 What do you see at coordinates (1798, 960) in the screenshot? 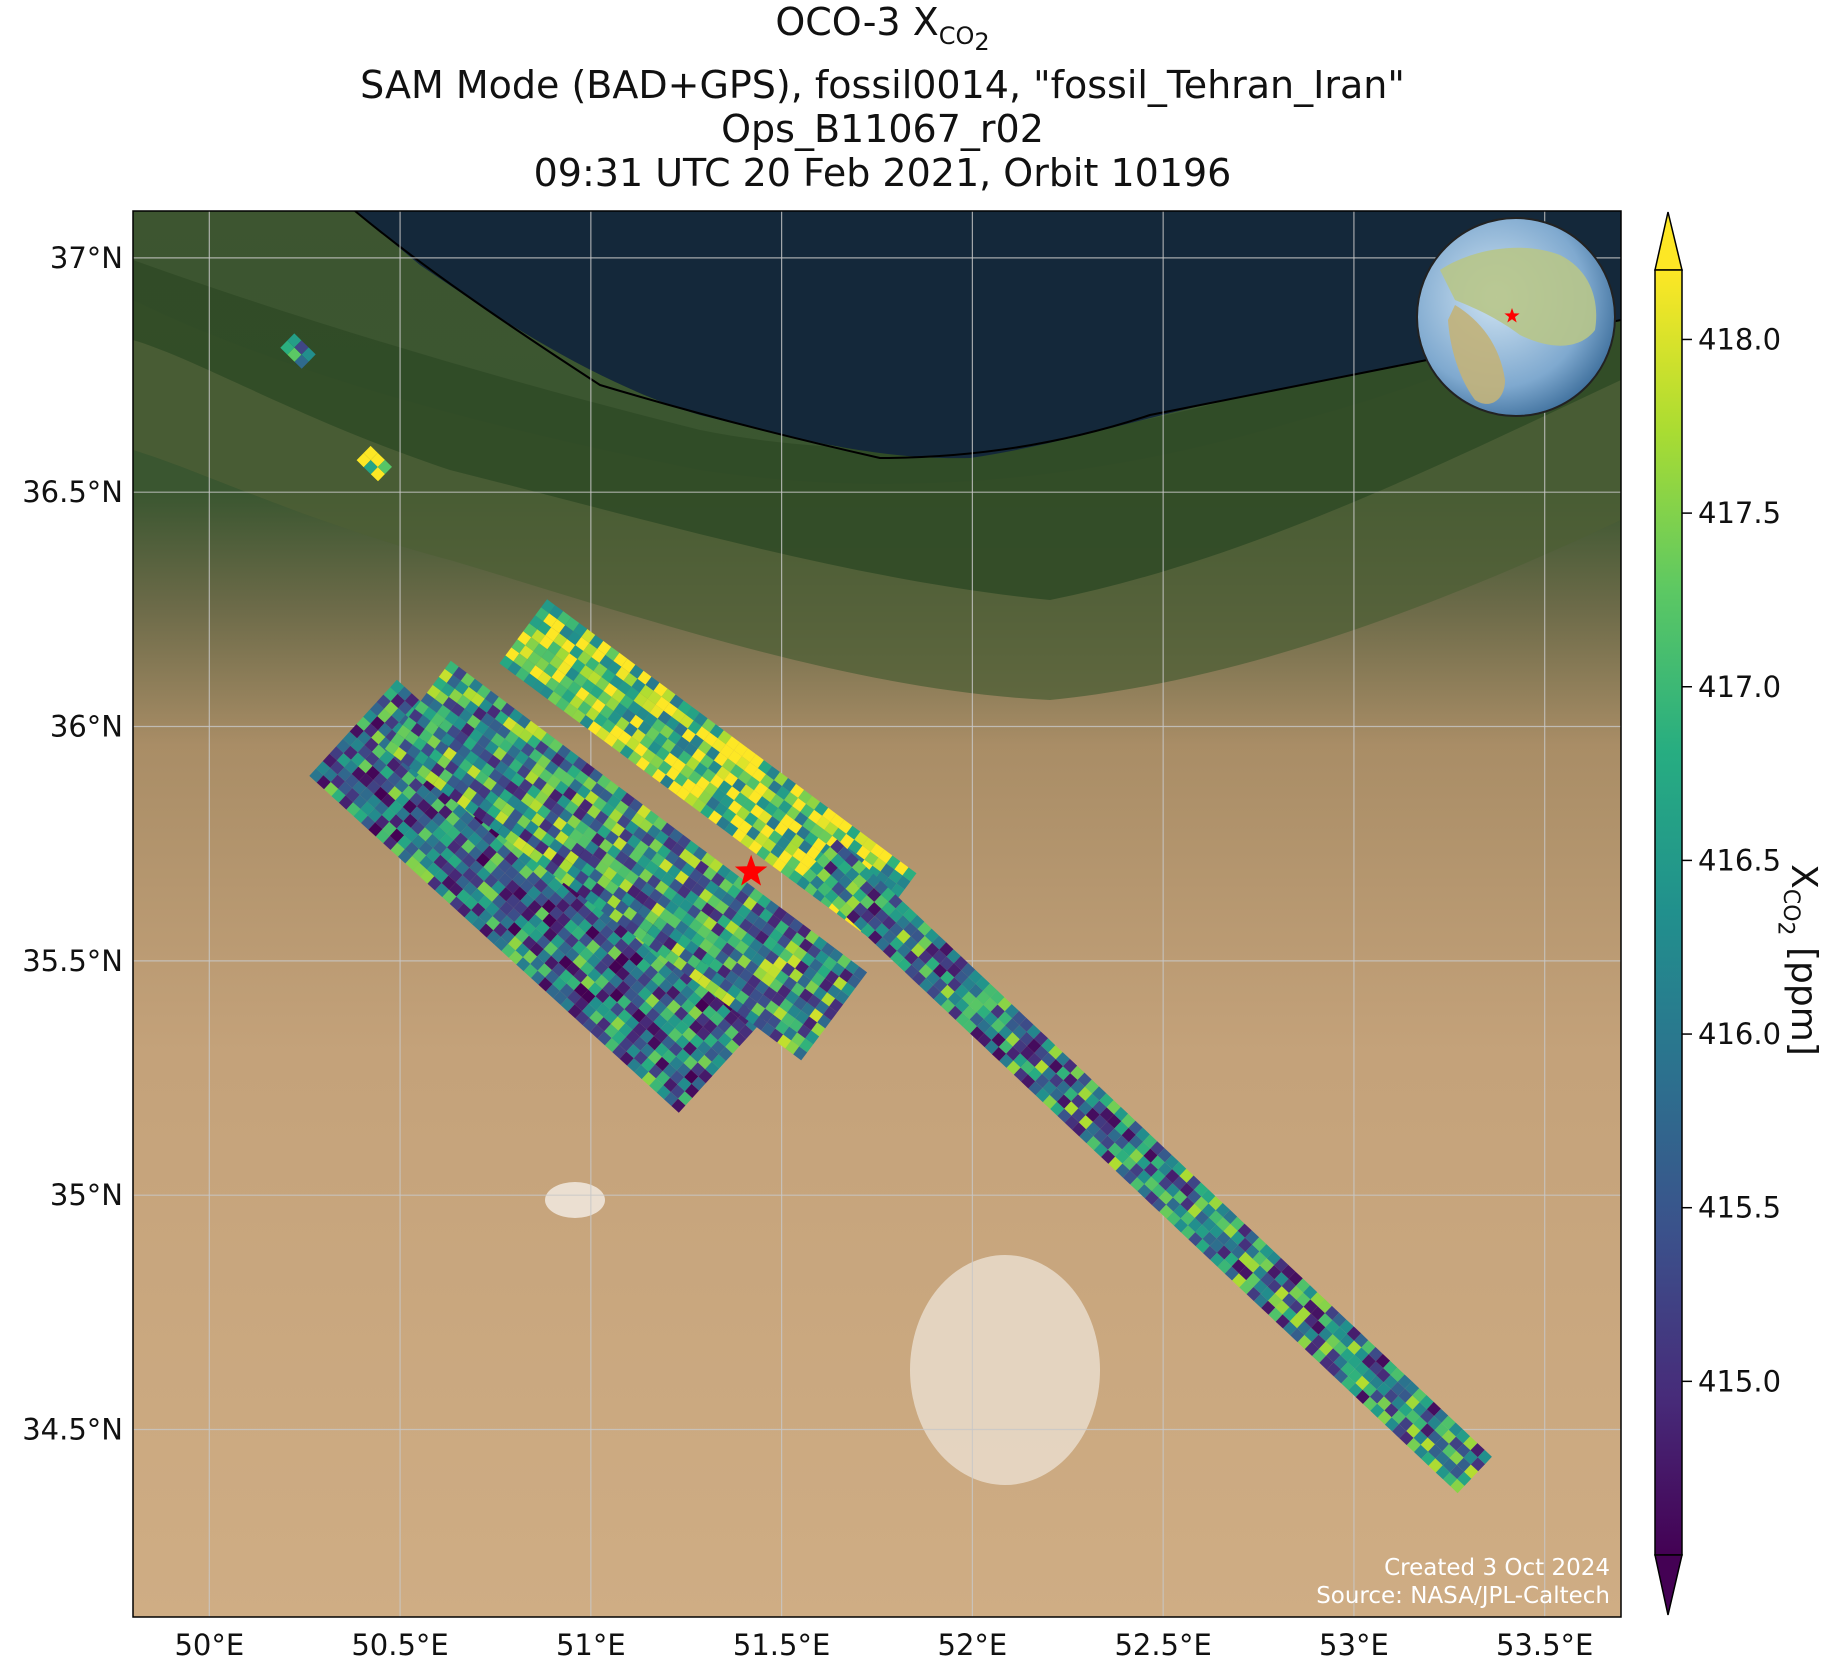
I see `colorbar-label: XCO2 [ppm]` at bounding box center [1798, 960].